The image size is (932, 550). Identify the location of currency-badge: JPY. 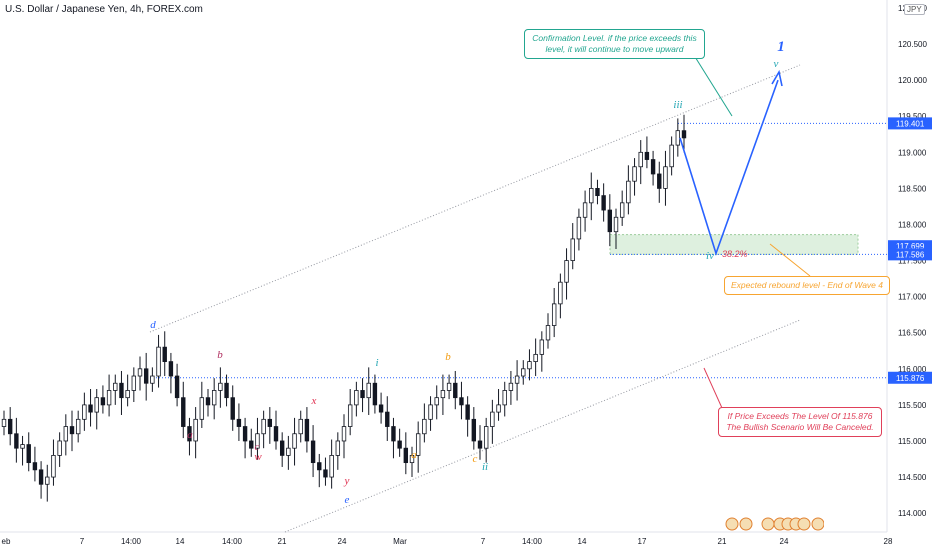
(914, 9).